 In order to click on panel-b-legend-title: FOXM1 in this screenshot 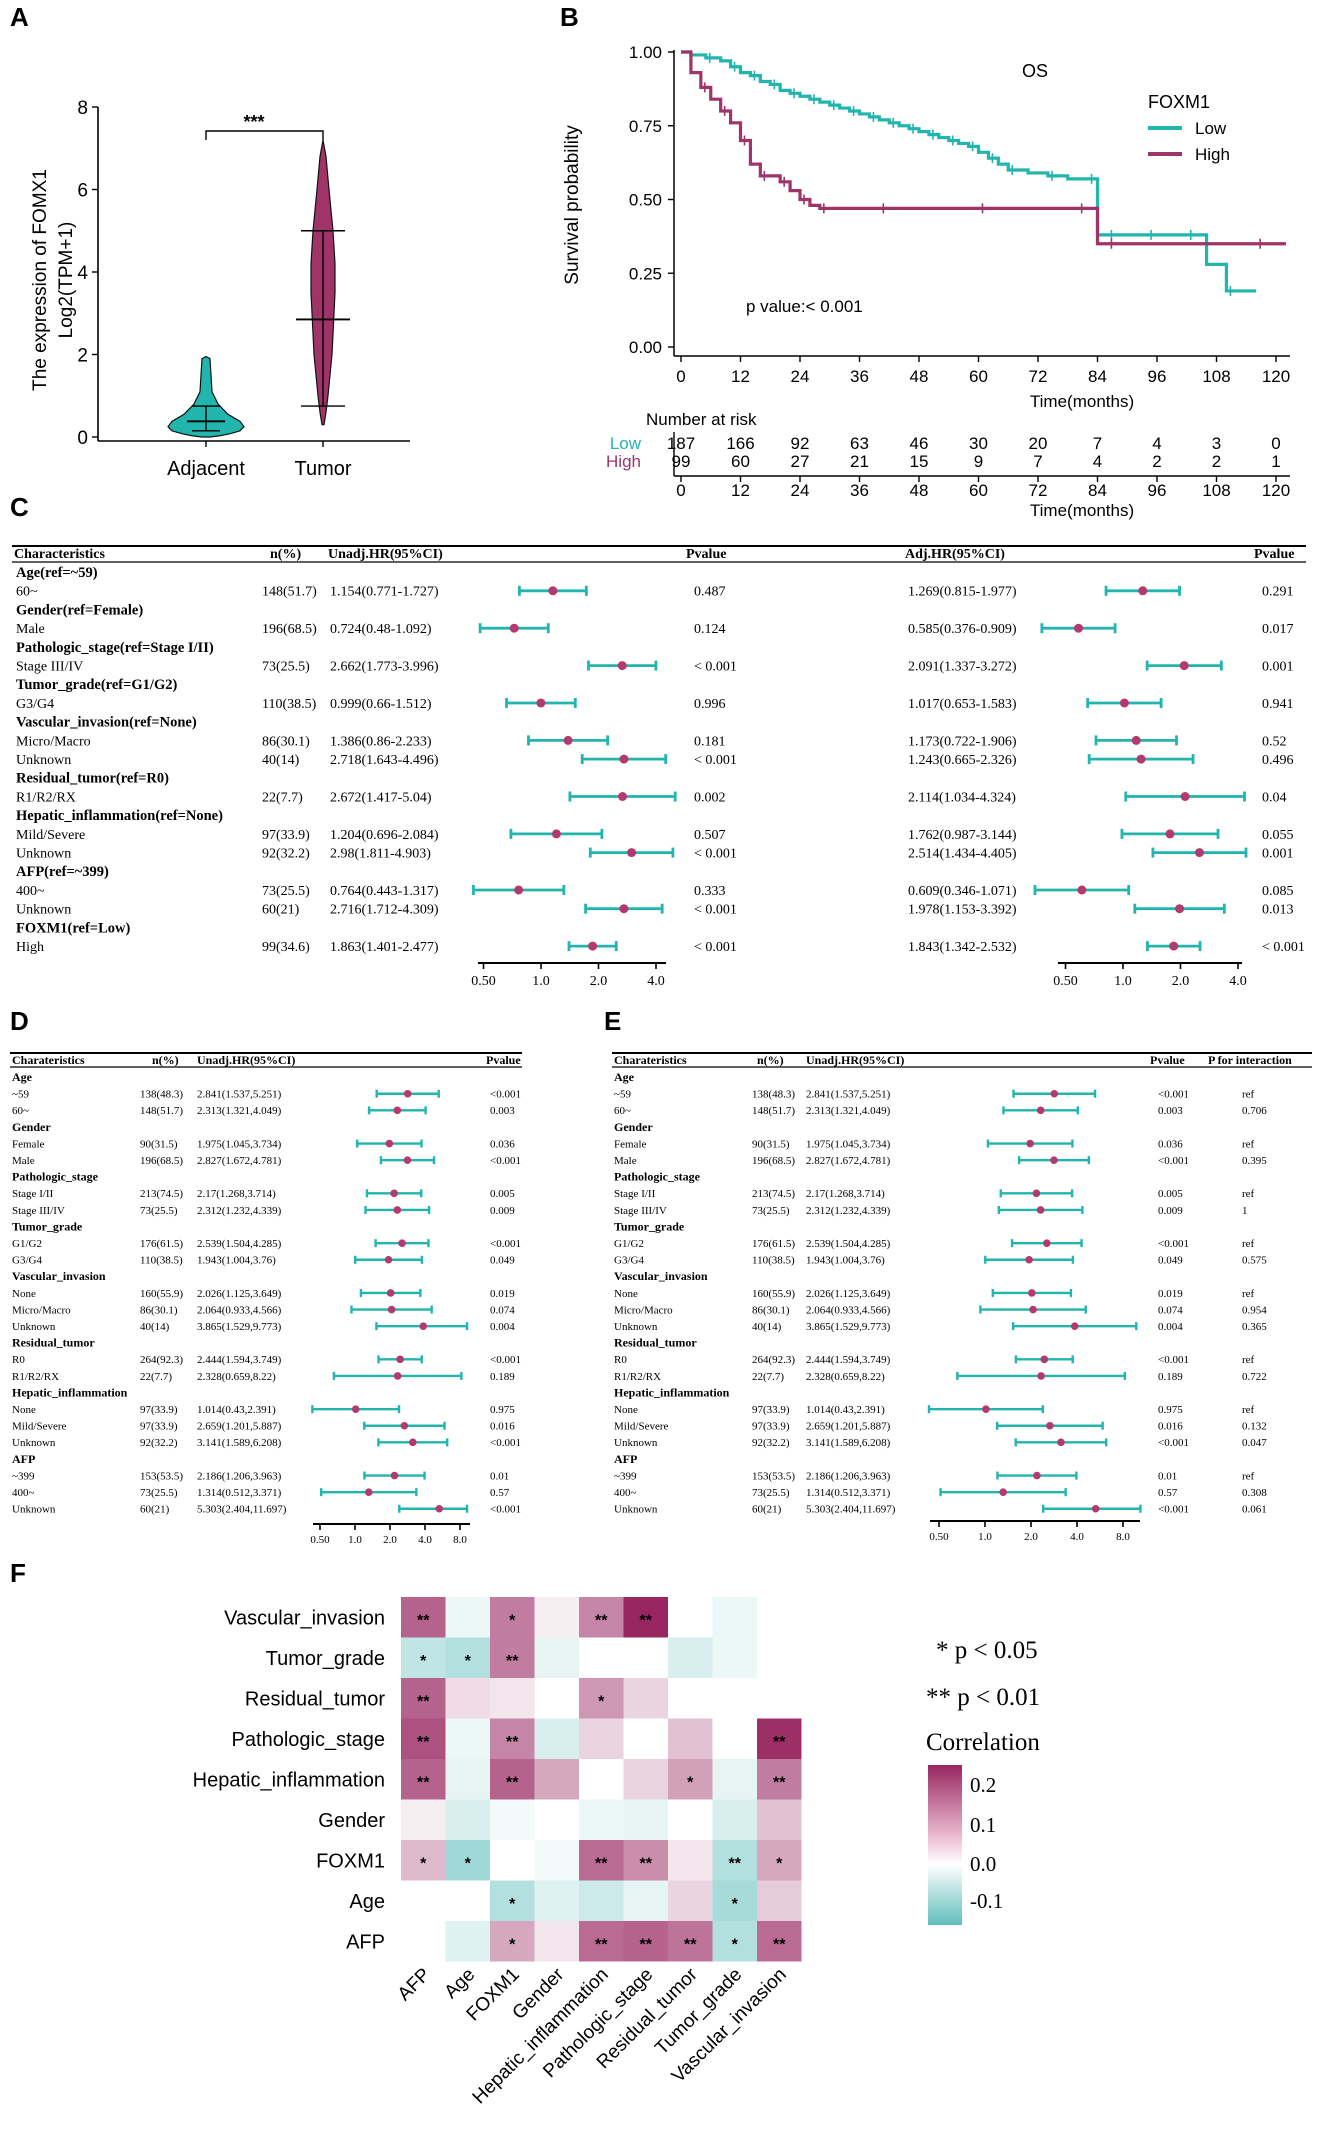, I will do `click(1179, 102)`.